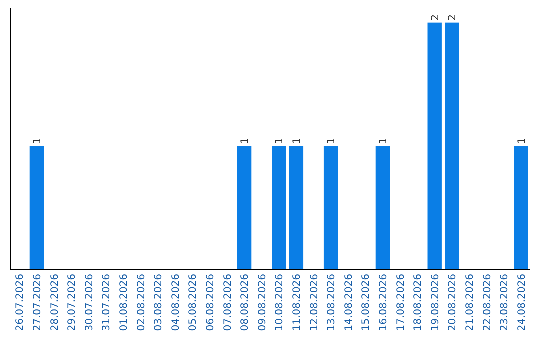 This screenshot has width=540, height=340. I want to click on x-tick-label: 08.08.2026, so click(246, 303).